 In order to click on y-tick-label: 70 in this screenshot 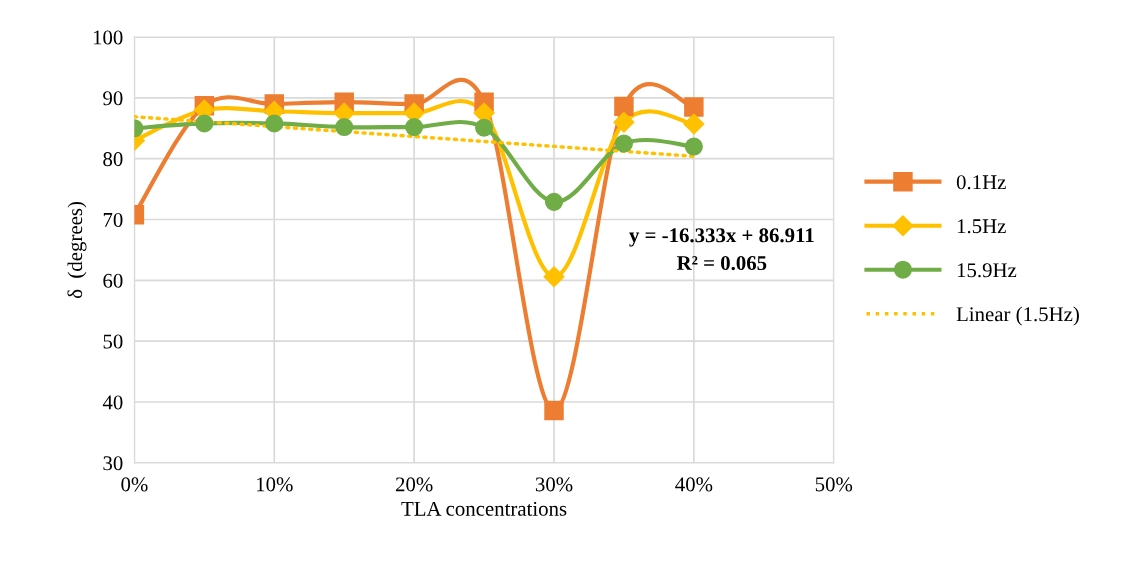, I will do `click(113, 219)`.